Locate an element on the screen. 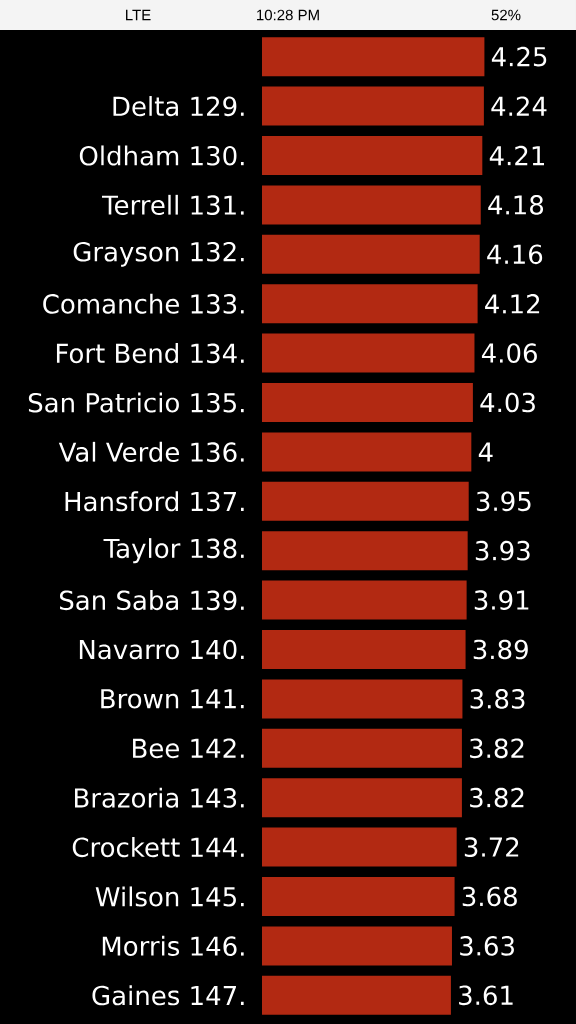  data-label: 3.63 is located at coordinates (487, 946).